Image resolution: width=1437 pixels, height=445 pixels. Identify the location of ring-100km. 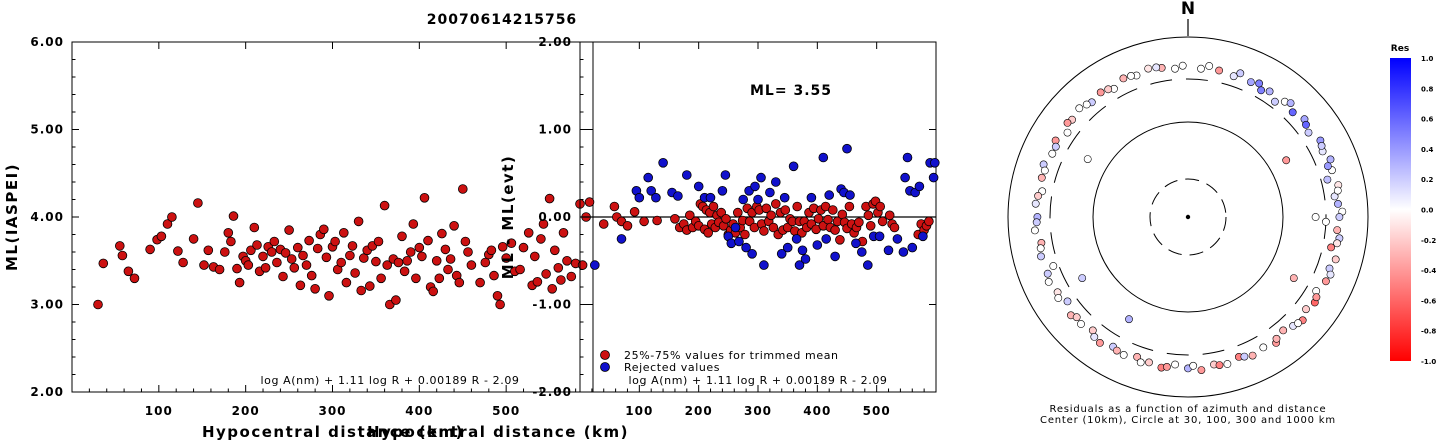
(1188, 217).